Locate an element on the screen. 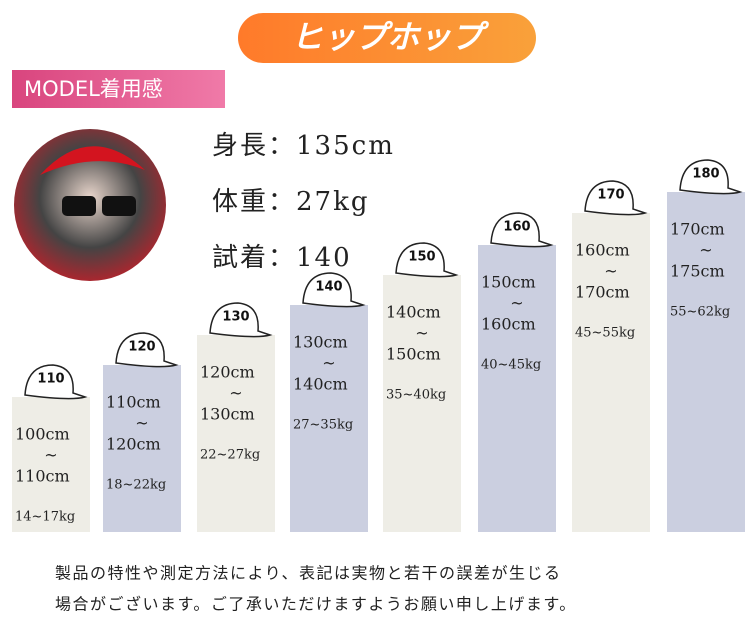  weight-range: 55~62kg is located at coordinates (700, 312).